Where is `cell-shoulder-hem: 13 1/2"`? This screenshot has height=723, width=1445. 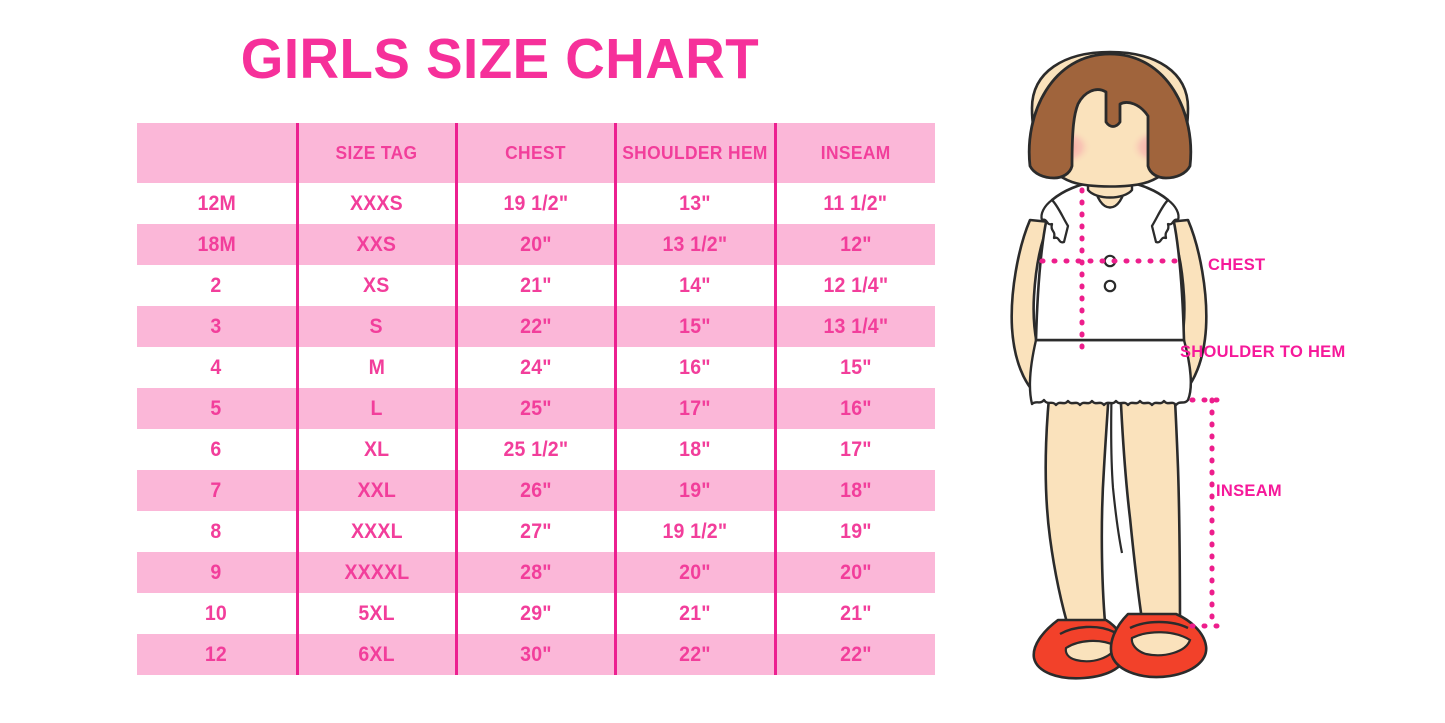 cell-shoulder-hem: 13 1/2" is located at coordinates (694, 244).